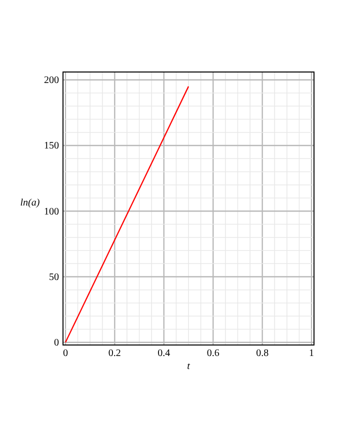  I want to click on y-axis-title: ln(a), so click(30, 203).